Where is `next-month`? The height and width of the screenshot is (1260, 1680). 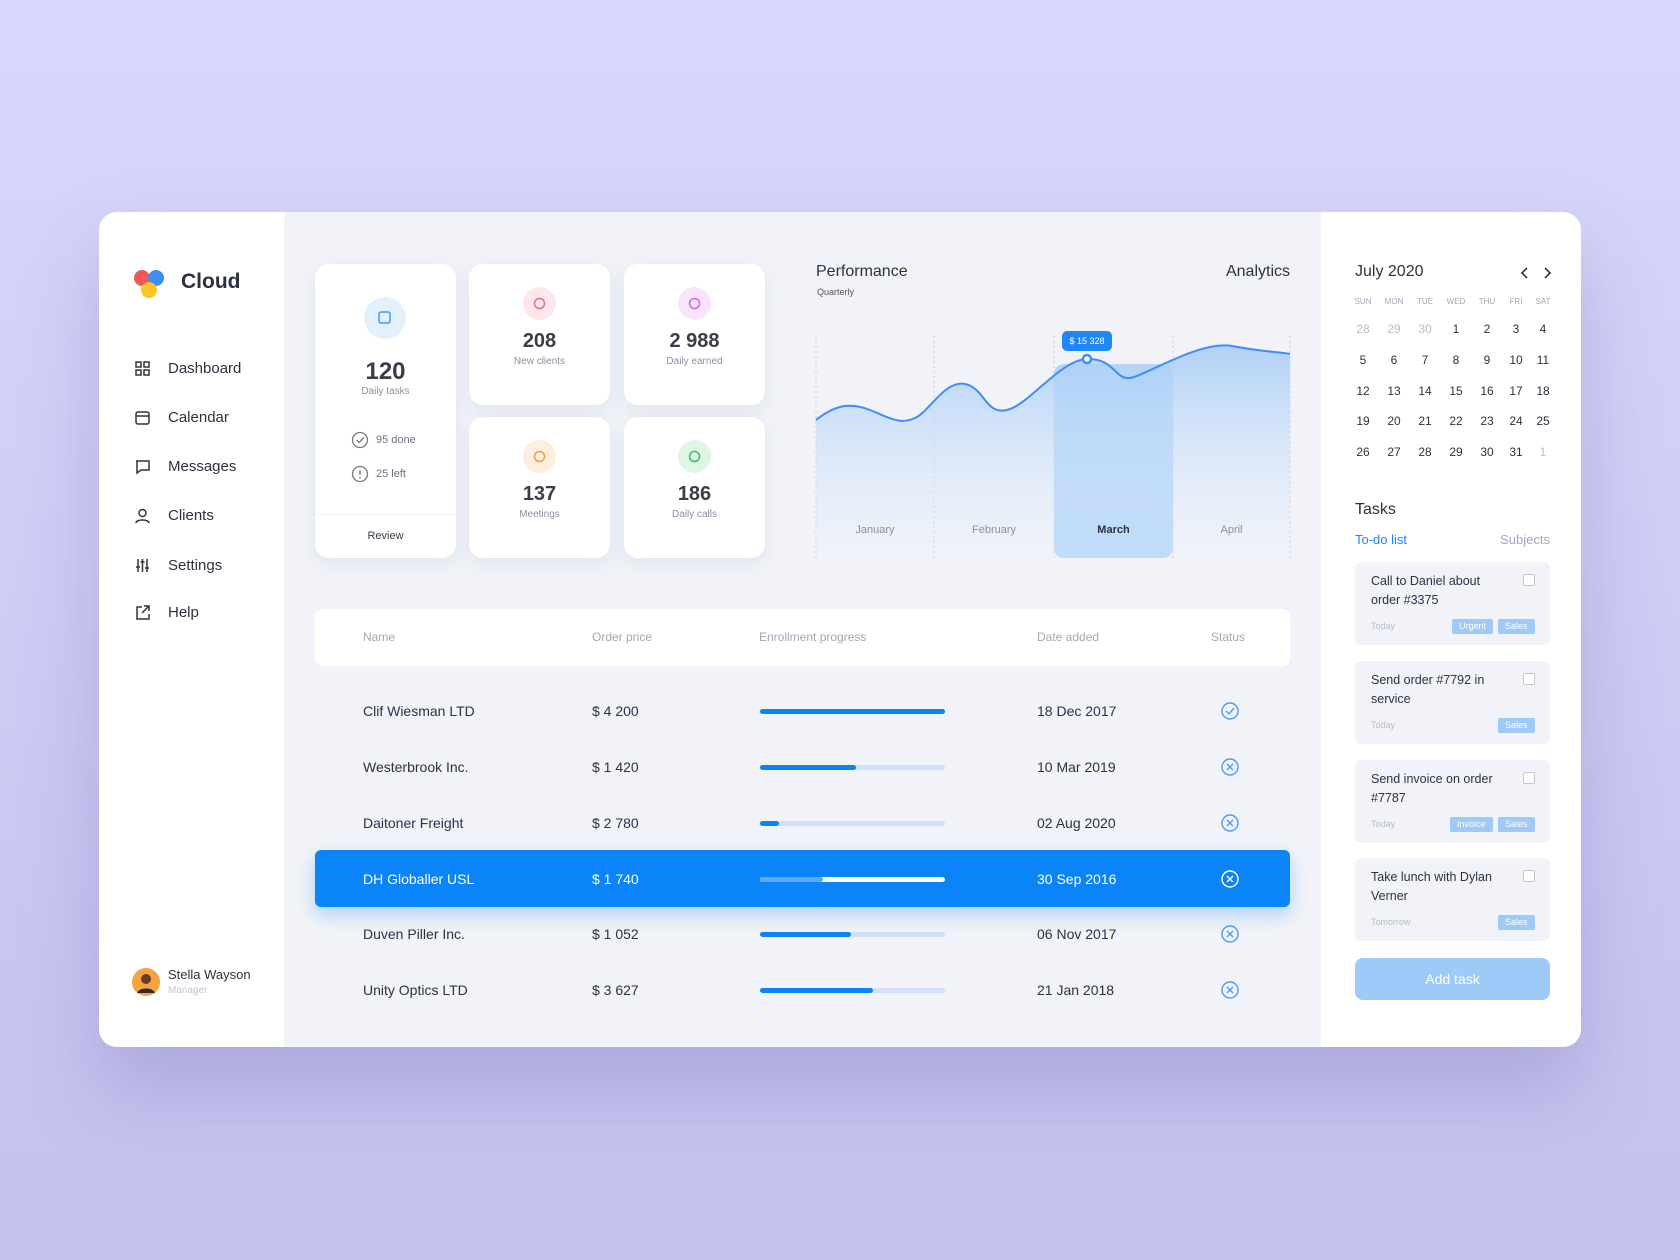 next-month is located at coordinates (1547, 273).